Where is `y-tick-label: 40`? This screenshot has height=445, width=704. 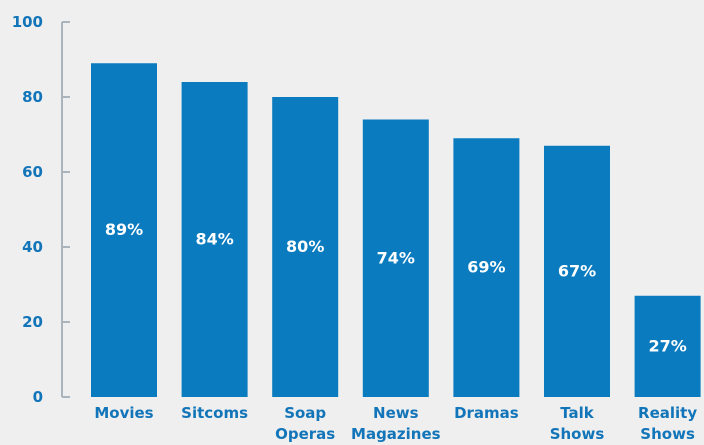 y-tick-label: 40 is located at coordinates (32, 247).